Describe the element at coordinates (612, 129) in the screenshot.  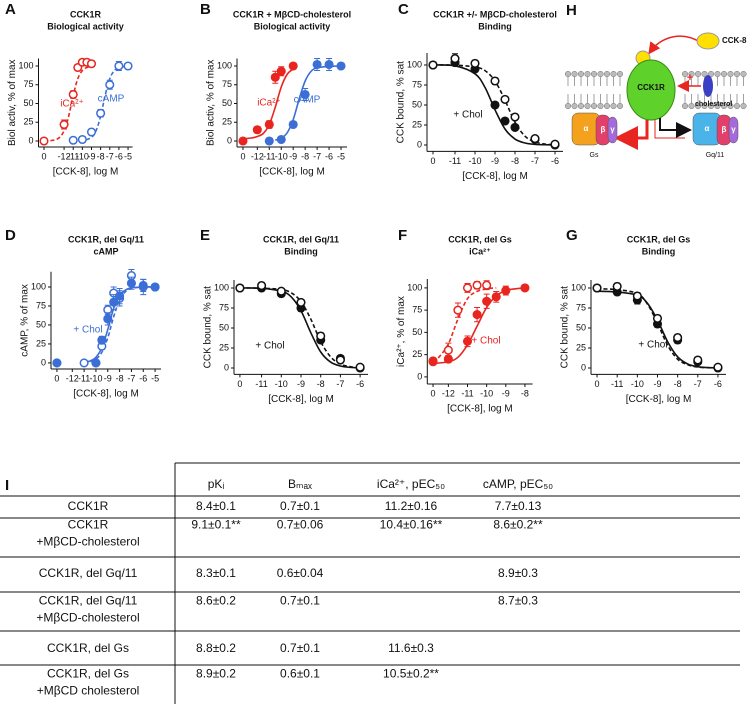
I see `g-subunit-label: γ` at that location.